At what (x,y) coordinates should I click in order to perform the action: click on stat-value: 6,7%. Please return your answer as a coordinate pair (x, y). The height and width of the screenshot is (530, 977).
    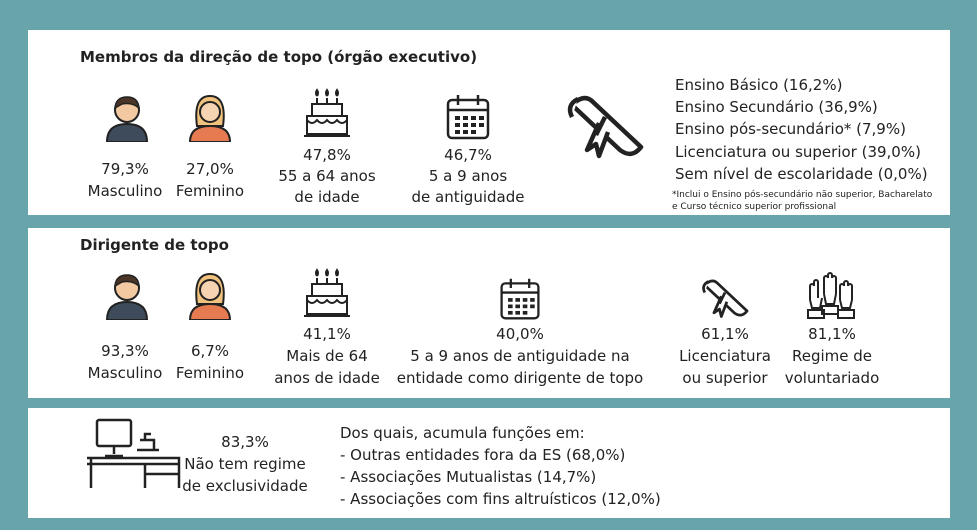
    Looking at the image, I should click on (210, 351).